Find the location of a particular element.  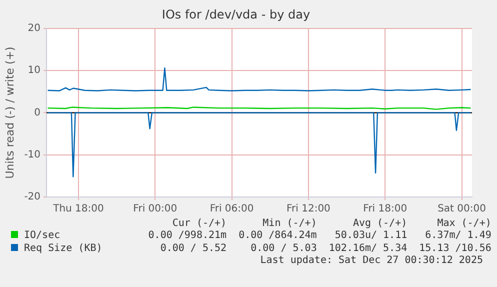

text: 6.37m/ 1.49 is located at coordinates (458, 235).